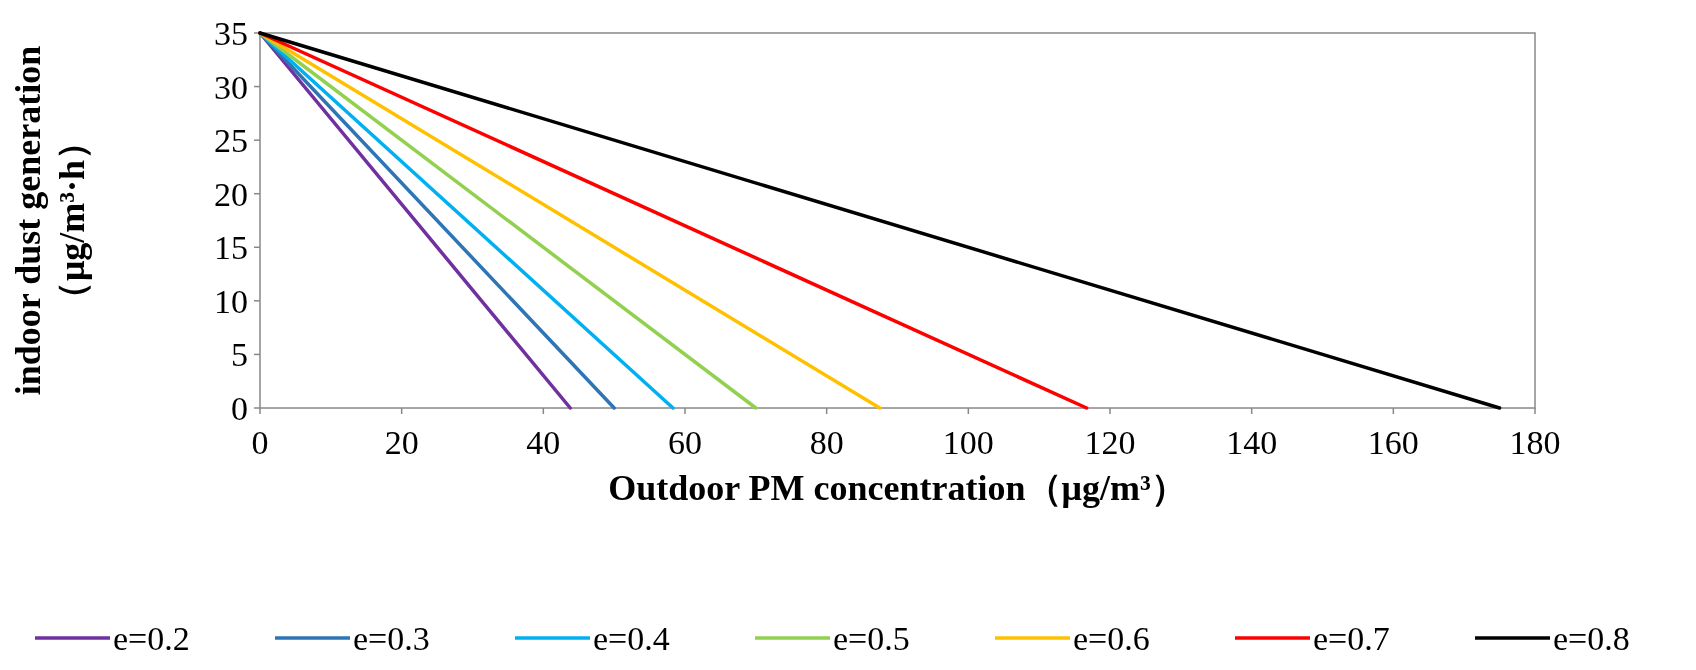 Image resolution: width=1696 pixels, height=670 pixels. I want to click on legend-label: e=0.3, so click(391, 638).